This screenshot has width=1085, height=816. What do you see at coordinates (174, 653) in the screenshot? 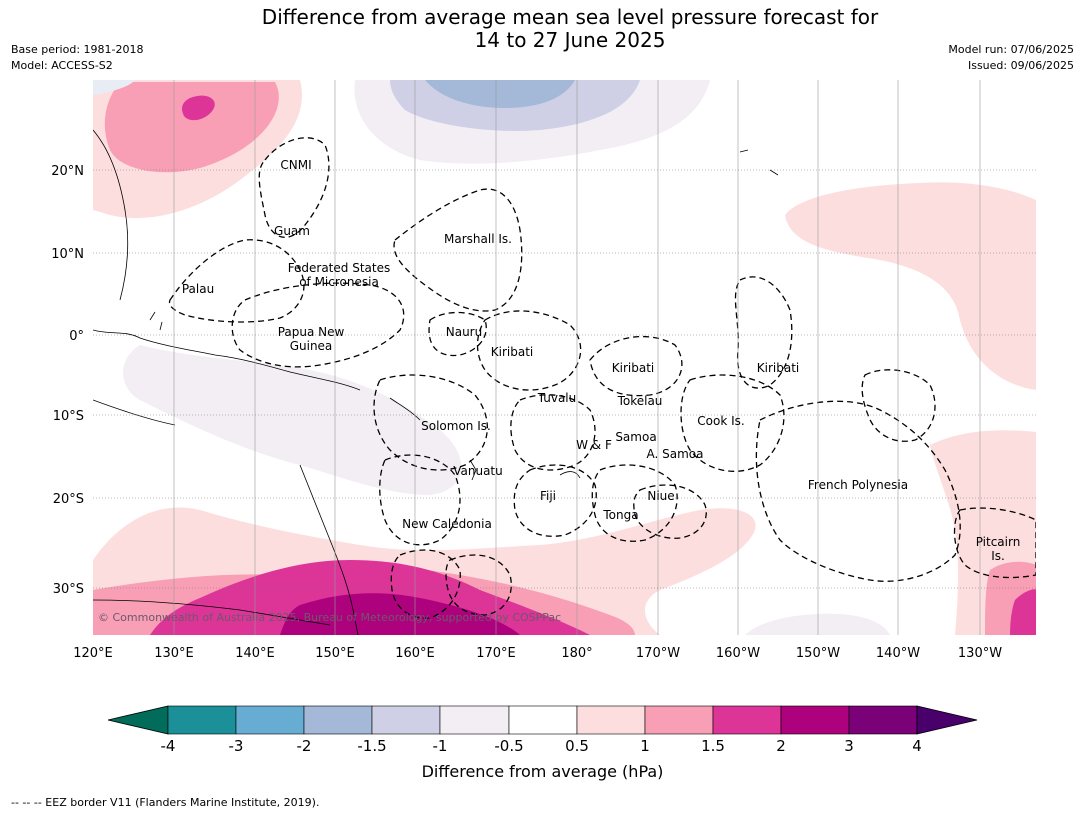
I see `lon-tick-label: 130°E` at bounding box center [174, 653].